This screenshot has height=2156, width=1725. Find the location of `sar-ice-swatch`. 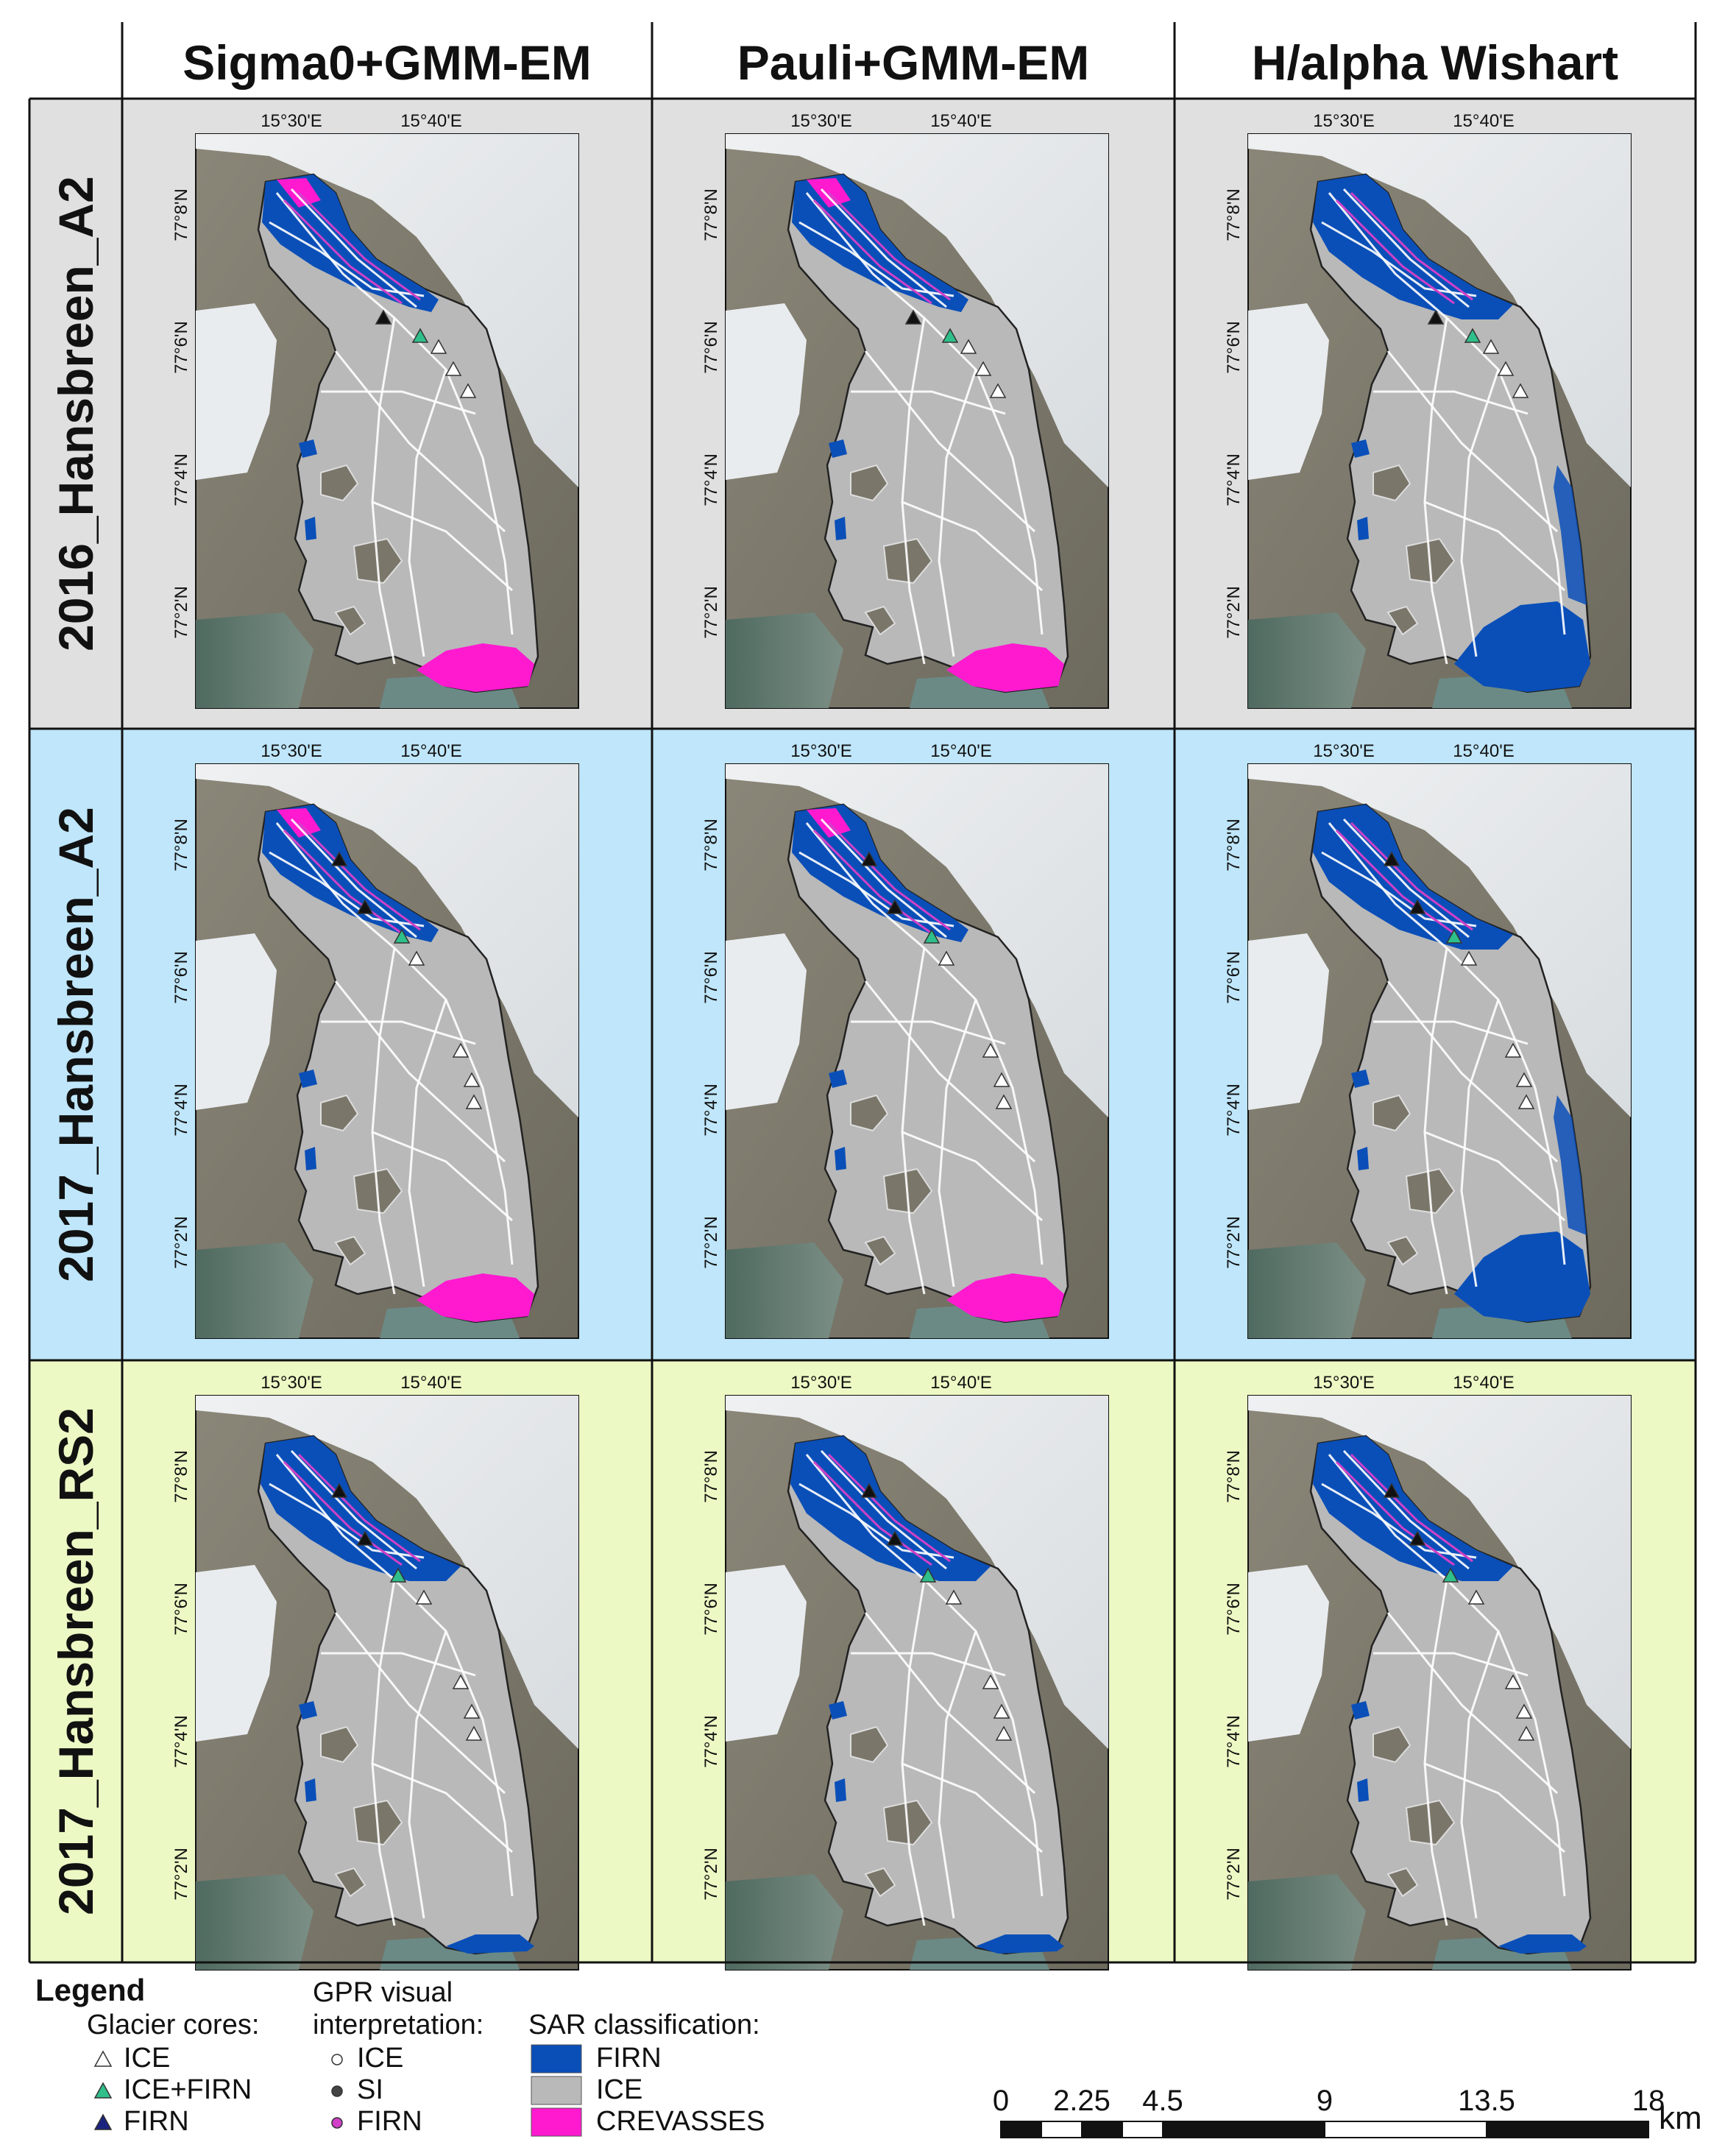

sar-ice-swatch is located at coordinates (556, 2090).